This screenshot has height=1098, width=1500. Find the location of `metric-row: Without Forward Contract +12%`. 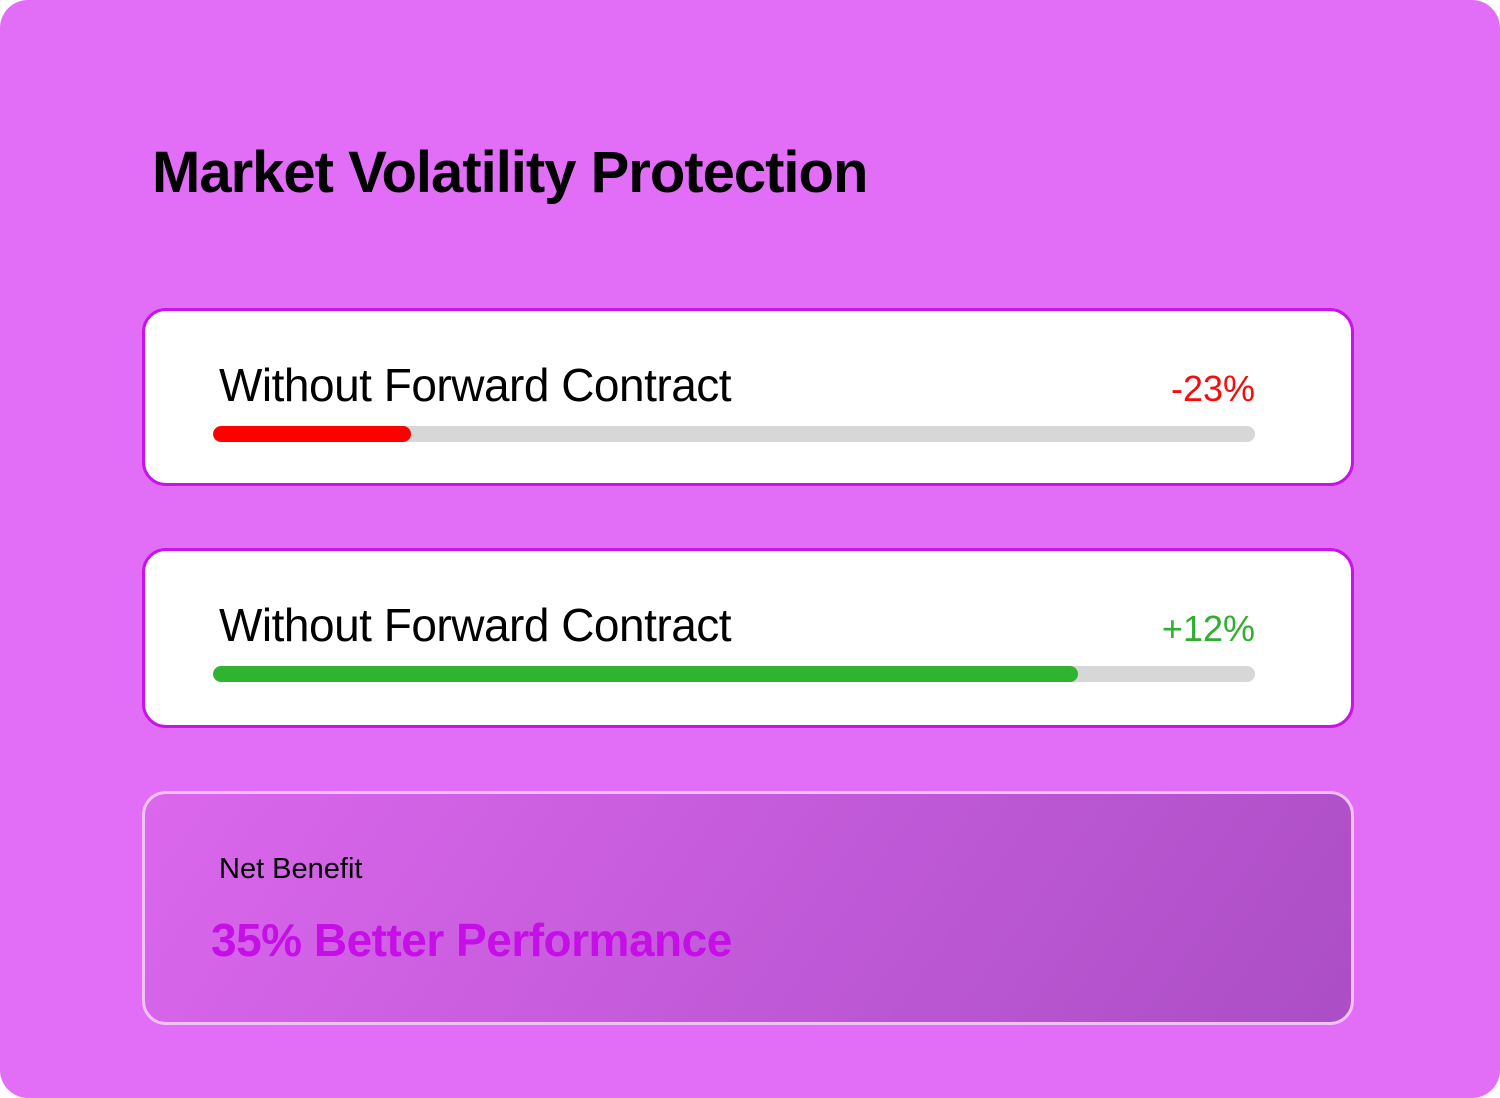

metric-row: Without Forward Contract +12% is located at coordinates (734, 627).